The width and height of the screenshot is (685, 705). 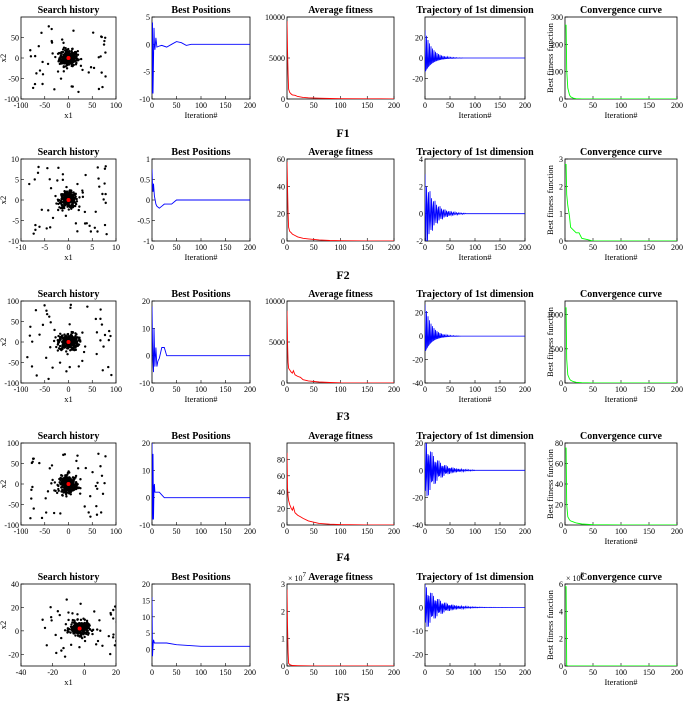 I want to click on panel-f5-avgfit: Average fitness× 107 0 50 100 150 200 0 1 2 3, so click(x=340, y=624).